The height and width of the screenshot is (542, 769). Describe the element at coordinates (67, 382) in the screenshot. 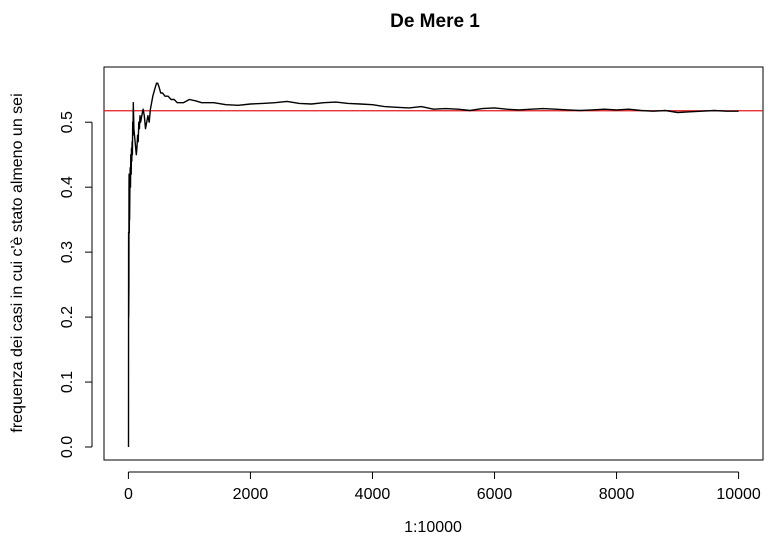

I see `y-tick-label: 0.1` at that location.